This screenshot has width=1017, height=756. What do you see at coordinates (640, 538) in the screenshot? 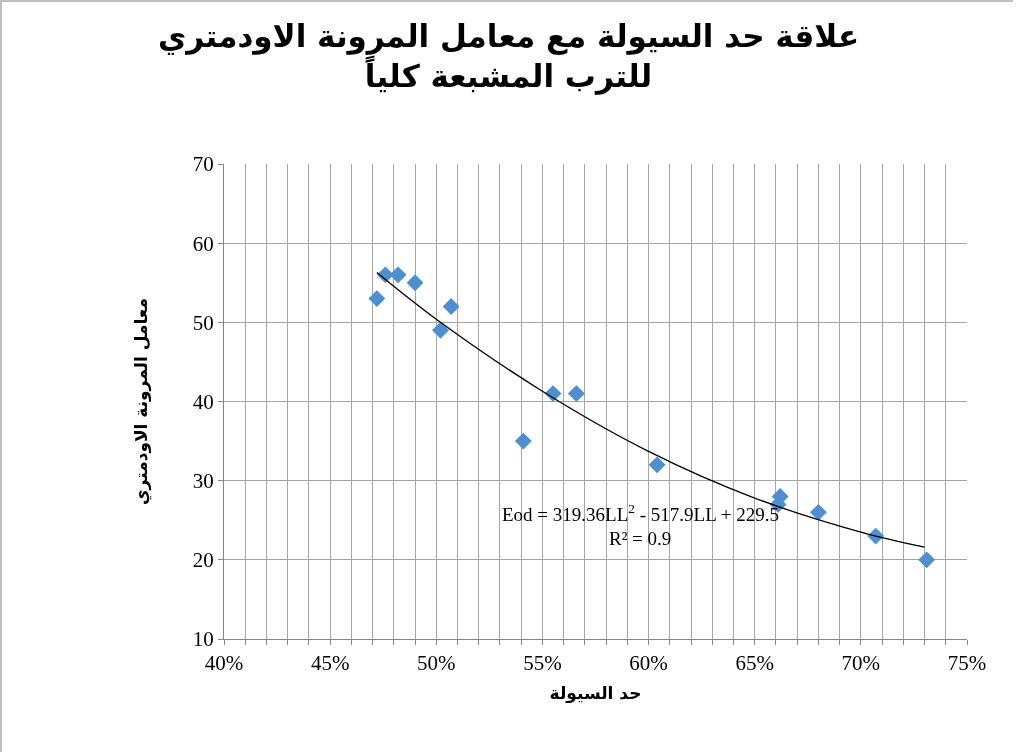
I see `annotation: R² = 0.9` at bounding box center [640, 538].